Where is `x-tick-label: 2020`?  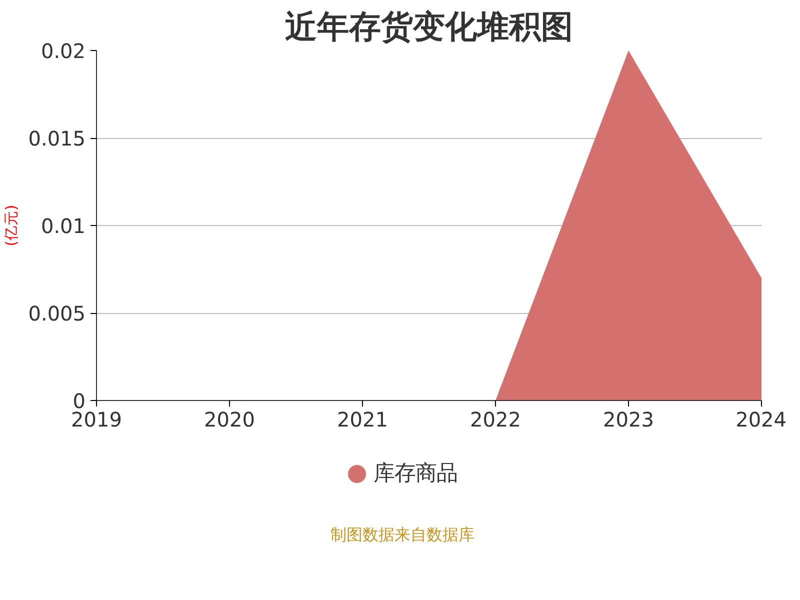 x-tick-label: 2020 is located at coordinates (229, 420).